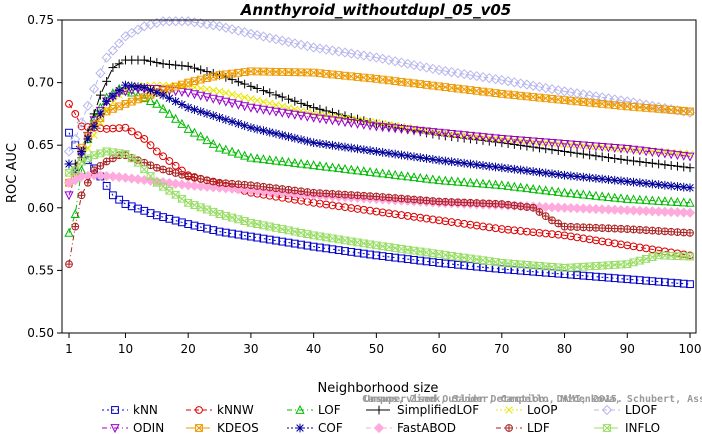 This screenshot has width=702, height=434. I want to click on legend-label-ldof: LDOF, so click(641, 410).